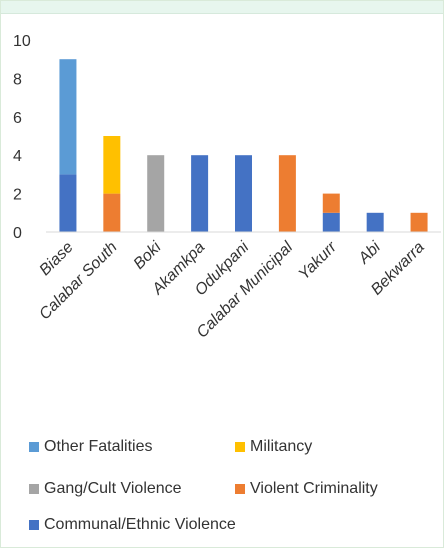  Describe the element at coordinates (281, 446) in the screenshot. I see `legend-label-militancy: Militancy` at that location.